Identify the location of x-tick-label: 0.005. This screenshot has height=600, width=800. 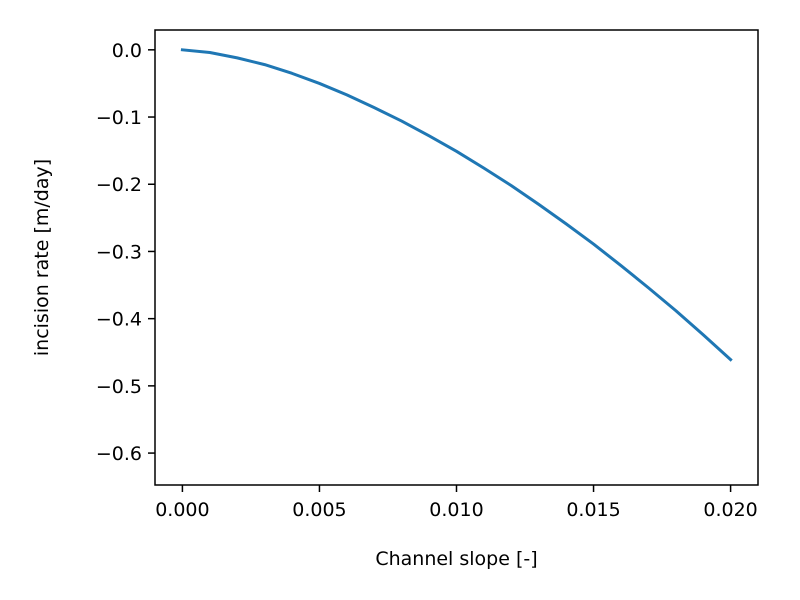
(319, 510).